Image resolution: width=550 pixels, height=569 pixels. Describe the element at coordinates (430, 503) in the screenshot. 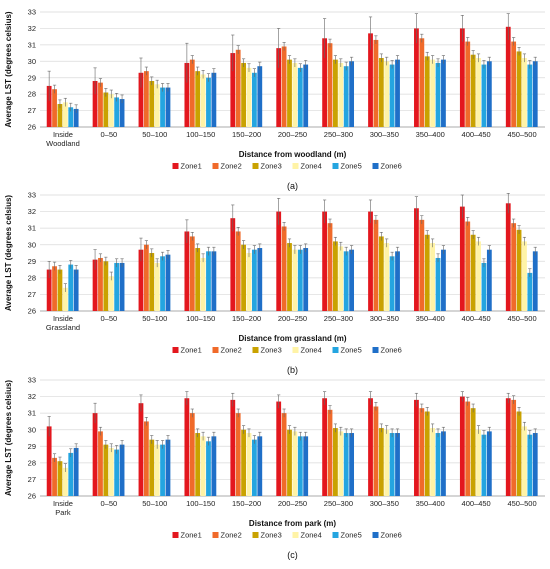

I see `x-tick-label: 350–400` at that location.